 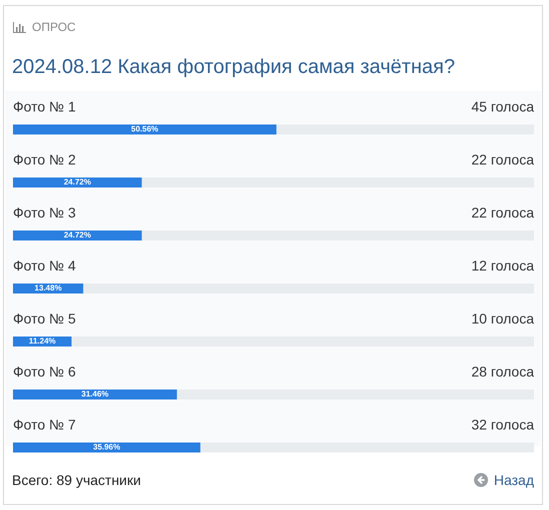 What do you see at coordinates (48, 288) in the screenshot?
I see `data-label: 13.48%` at bounding box center [48, 288].